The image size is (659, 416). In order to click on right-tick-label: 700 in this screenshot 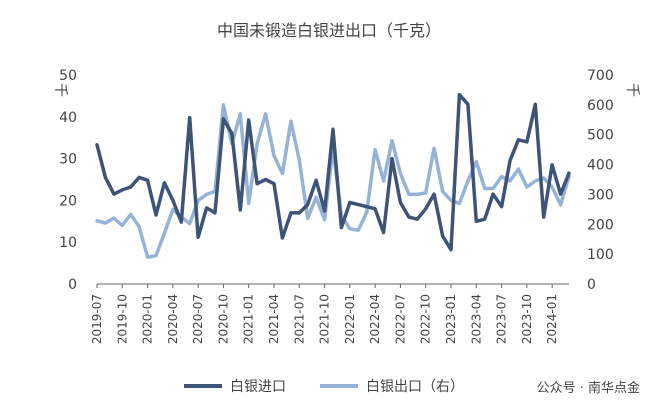, I will do `click(600, 76)`.